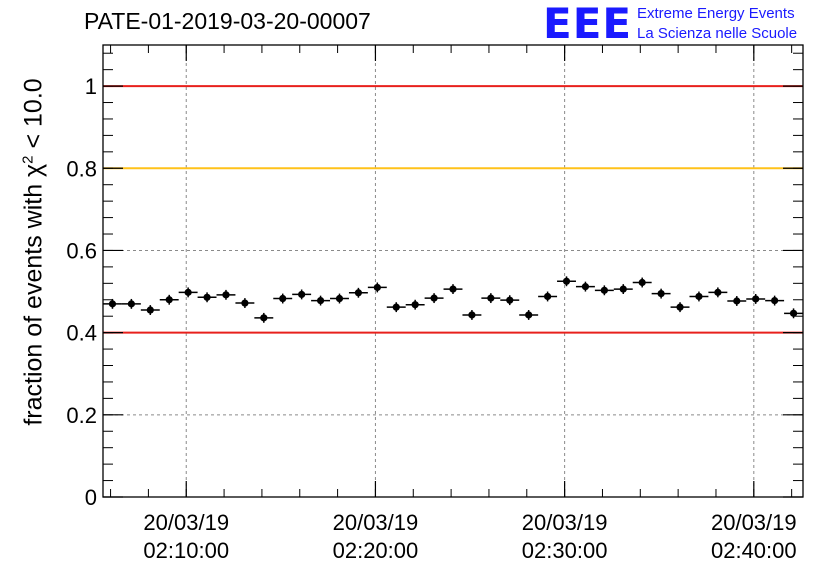 The width and height of the screenshot is (836, 572). What do you see at coordinates (81, 250) in the screenshot?
I see `y-tick-label: 0.6` at bounding box center [81, 250].